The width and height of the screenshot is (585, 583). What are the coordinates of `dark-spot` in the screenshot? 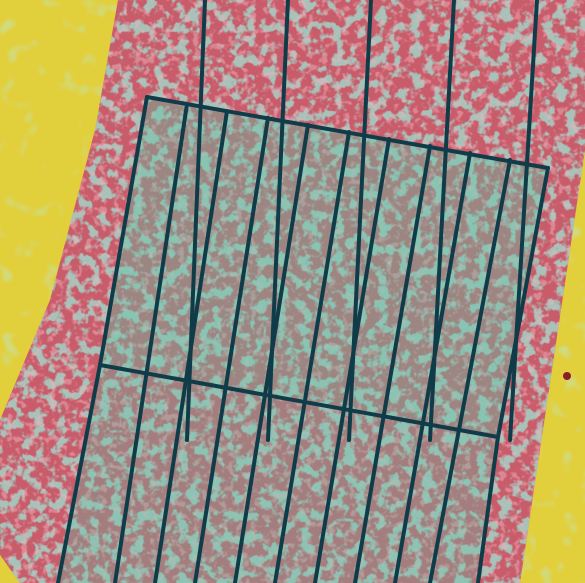 It's located at (567, 376).